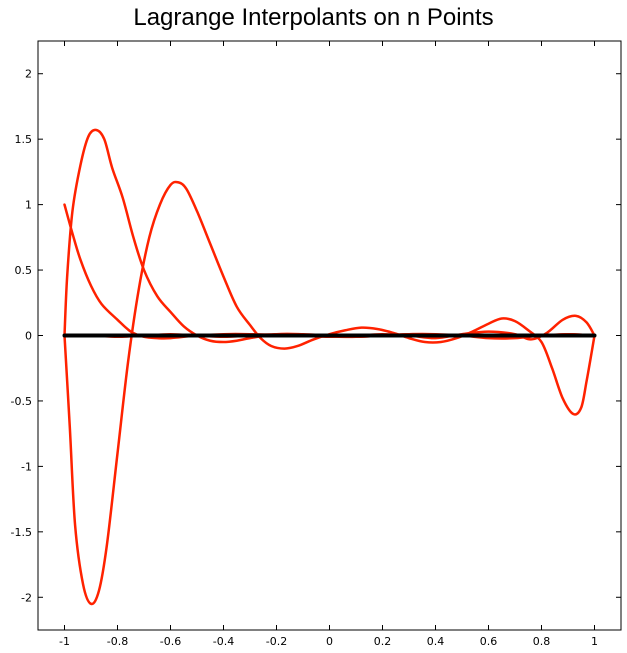 This screenshot has width=627, height=653. Describe the element at coordinates (24, 270) in the screenshot. I see `y-tick-label: 0.5` at that location.